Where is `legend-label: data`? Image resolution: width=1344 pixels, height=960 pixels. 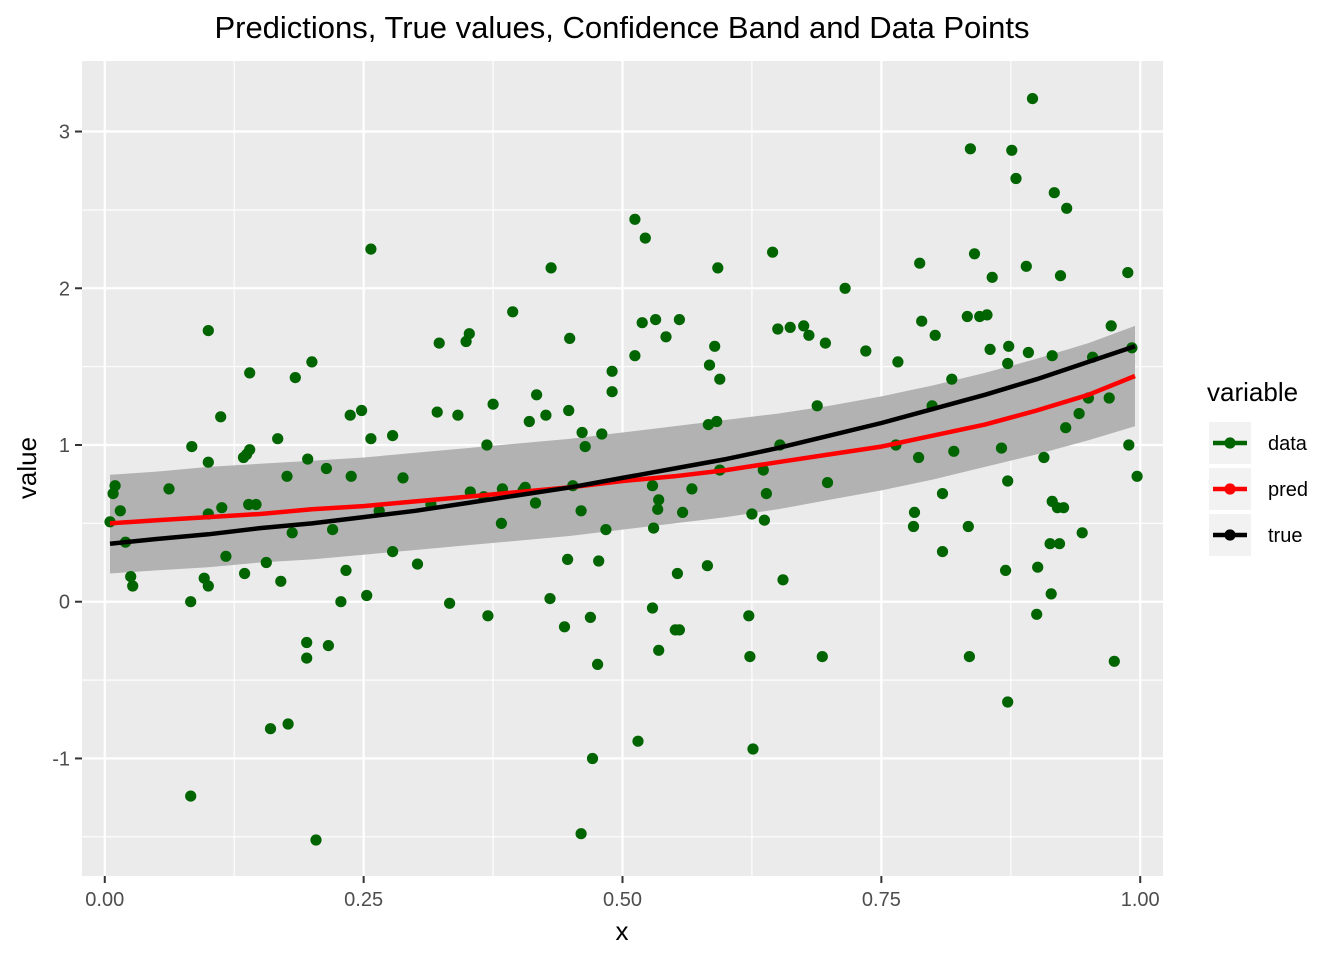 legend-label: data is located at coordinates (1288, 444).